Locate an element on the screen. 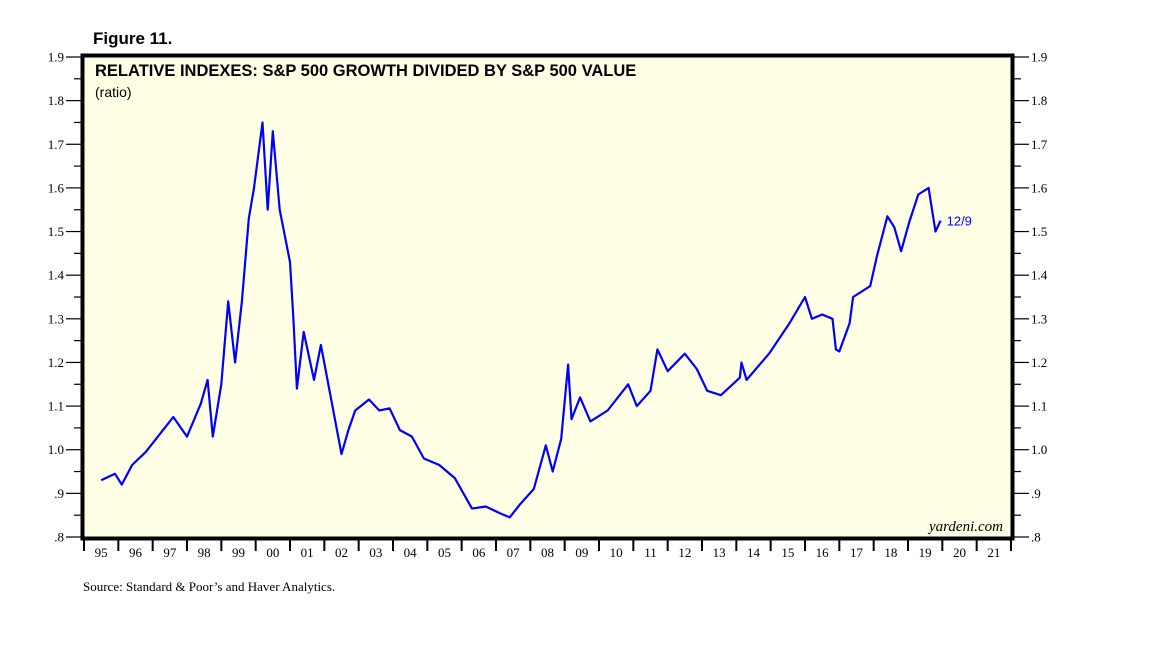  y-tick-label-left: 1.3 is located at coordinates (56, 318).